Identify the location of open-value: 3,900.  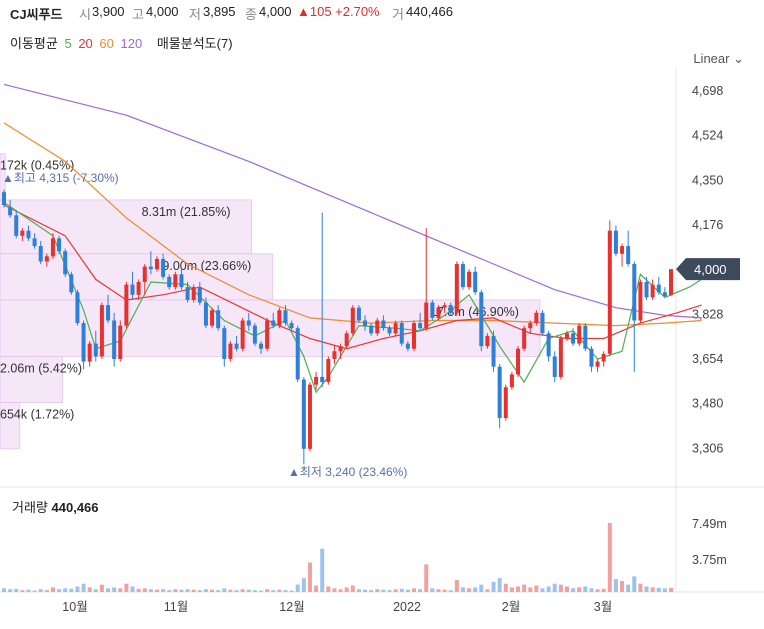
(108, 11).